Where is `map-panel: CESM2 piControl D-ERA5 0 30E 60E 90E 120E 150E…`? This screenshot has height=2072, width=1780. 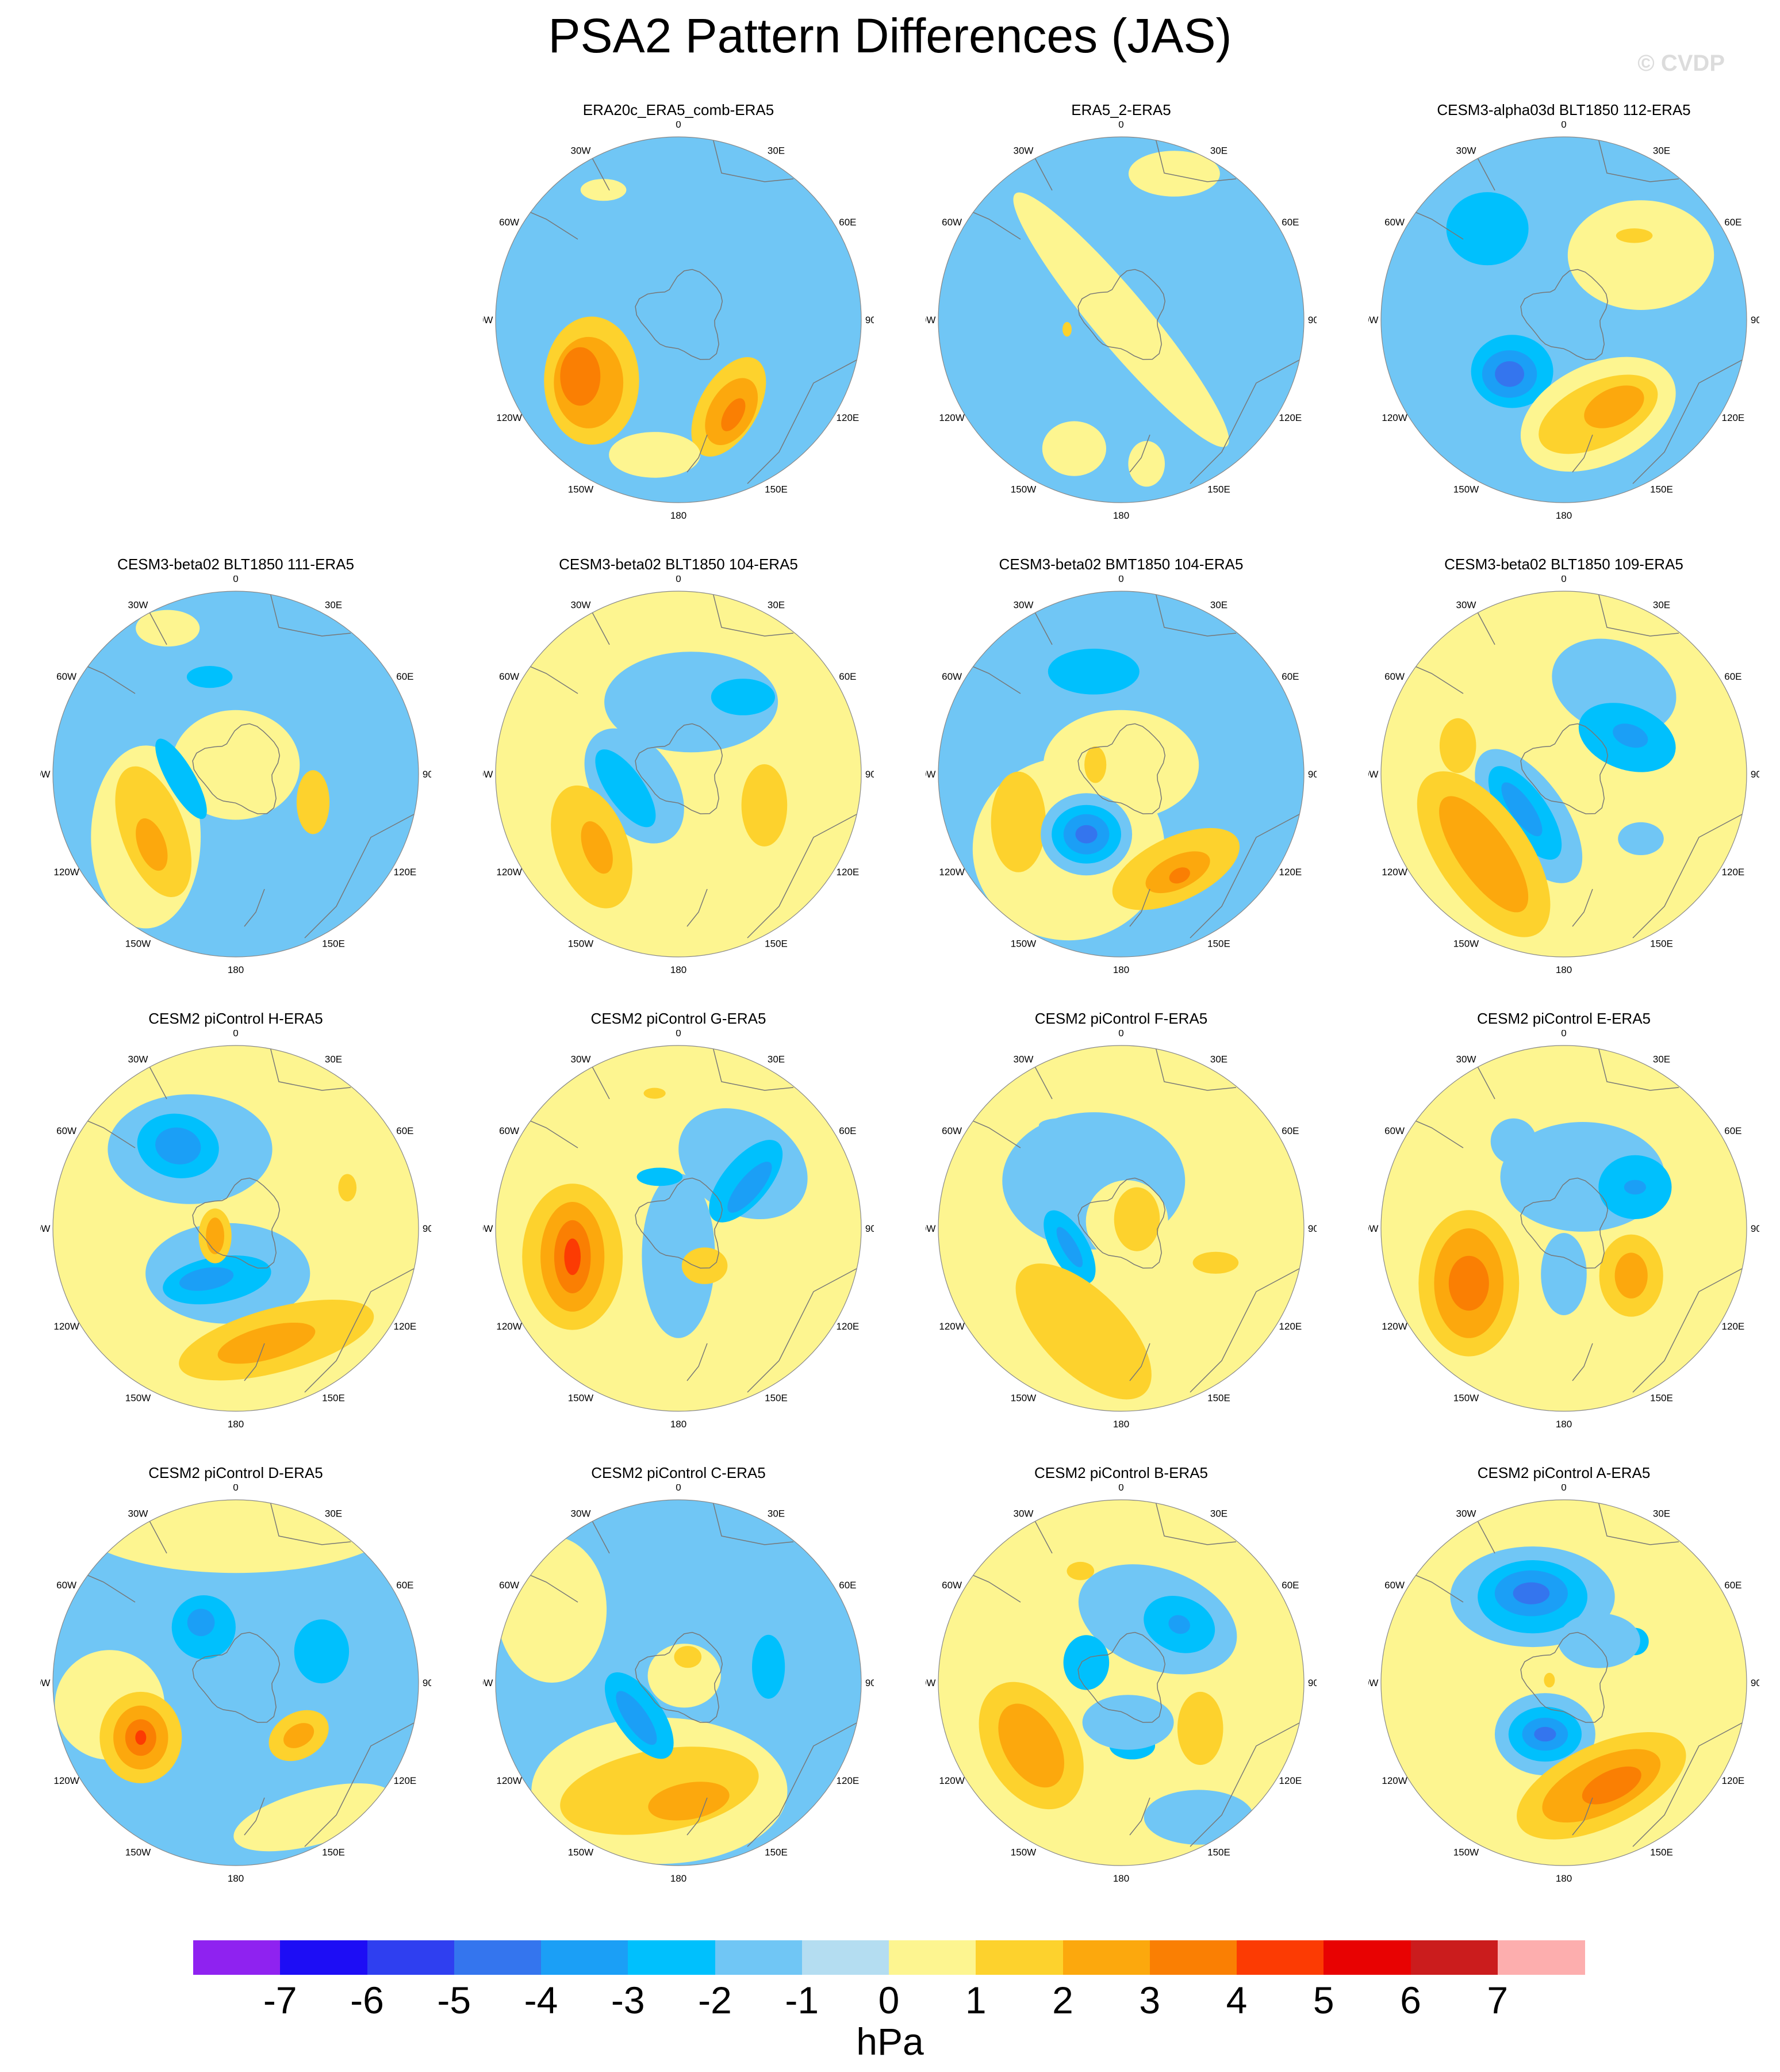
map-panel: CESM2 piControl D-ERA5 0 30E 60E 90E 120E 150E… is located at coordinates (235, 1683).